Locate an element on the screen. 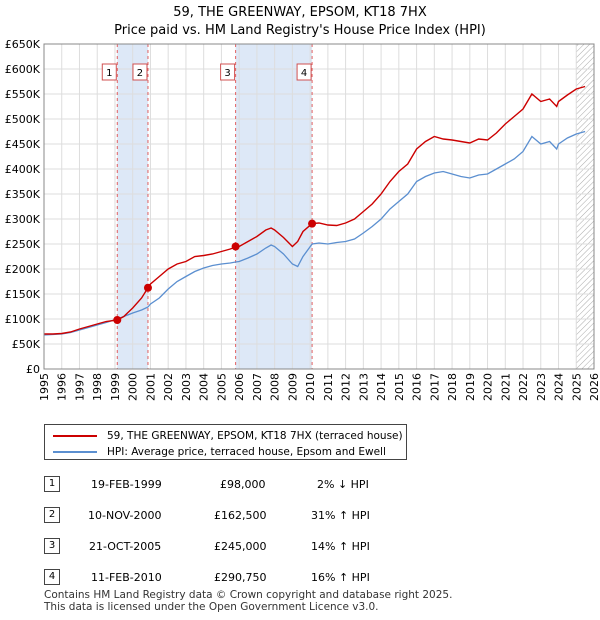  y-tick-label: £350K is located at coordinates (23, 194).